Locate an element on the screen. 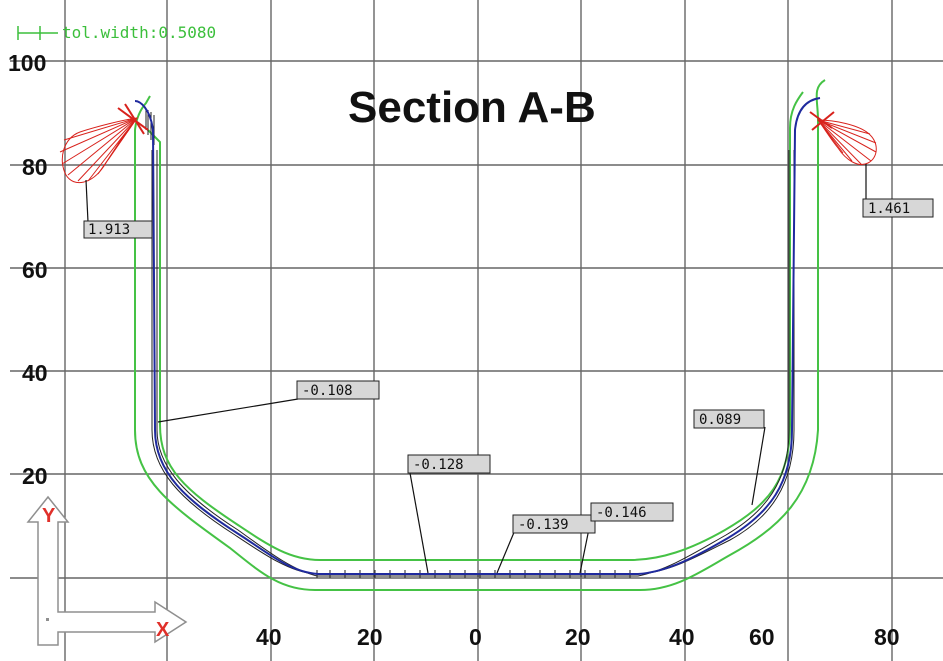  deviation-fan-left is located at coordinates (104, 143).